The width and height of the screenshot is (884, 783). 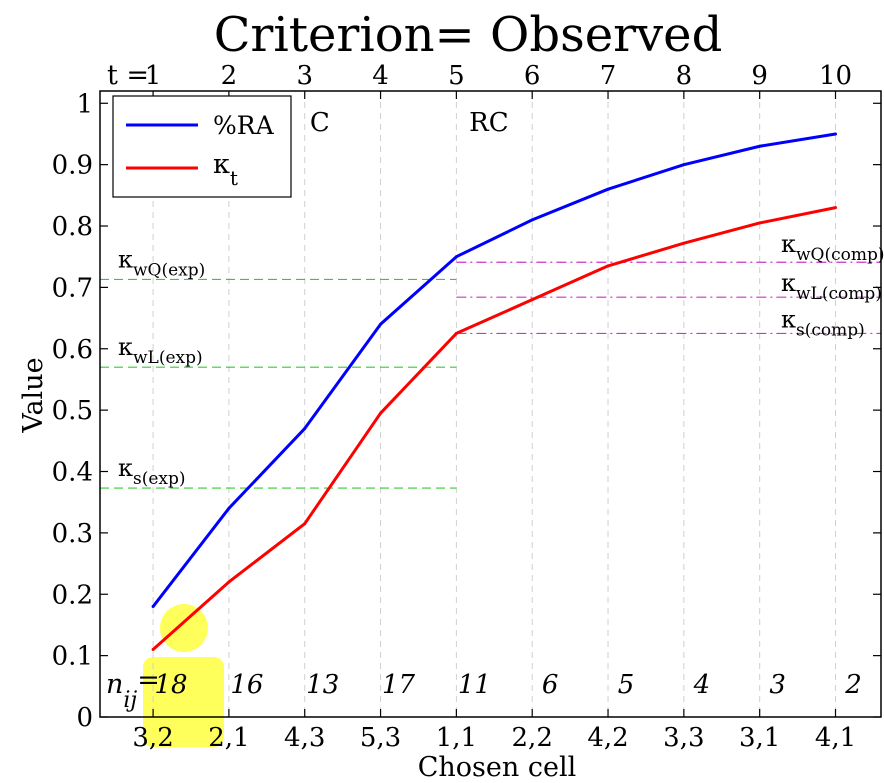 What do you see at coordinates (33, 395) in the screenshot?
I see `y-axis-label: Value` at bounding box center [33, 395].